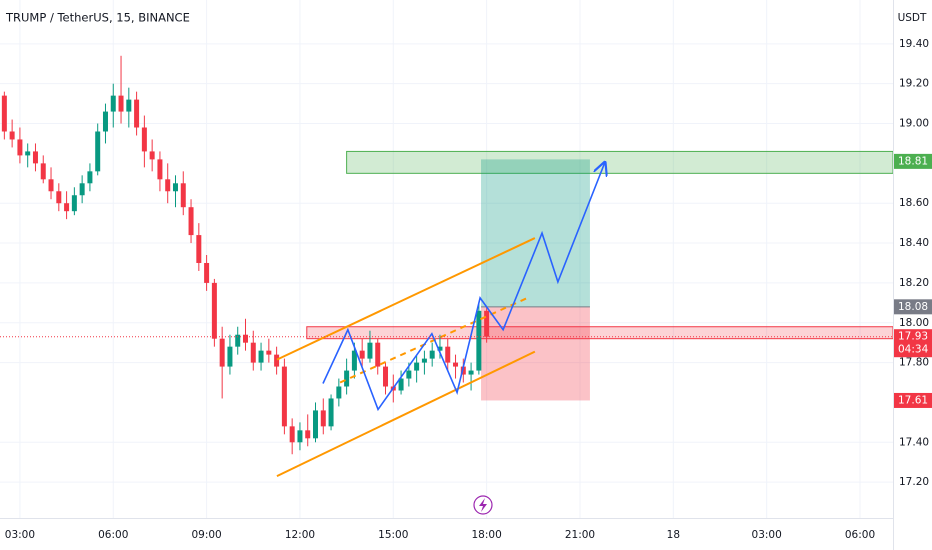 This screenshot has height=550, width=932. I want to click on price-label: 17.61, so click(913, 400).